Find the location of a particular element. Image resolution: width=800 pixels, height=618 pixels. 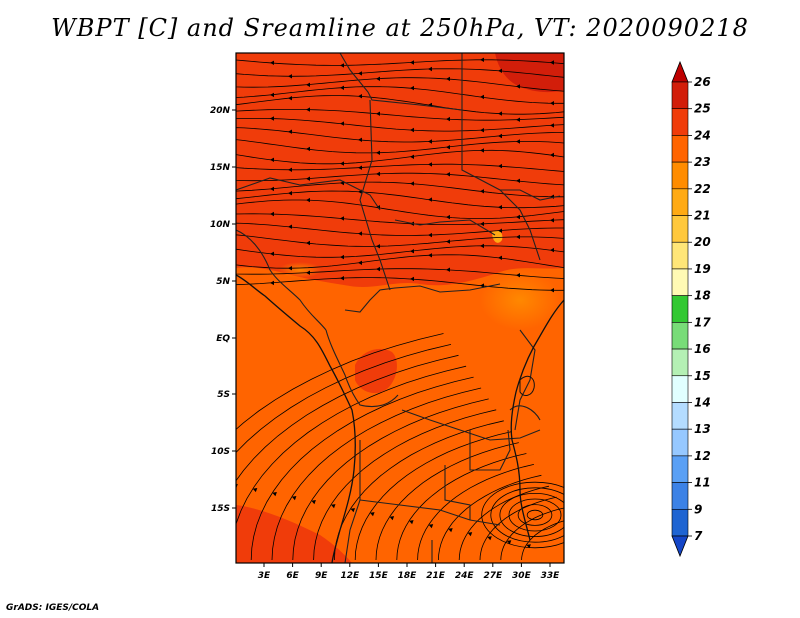

lat-tick-label: EQ is located at coordinates (223, 339).